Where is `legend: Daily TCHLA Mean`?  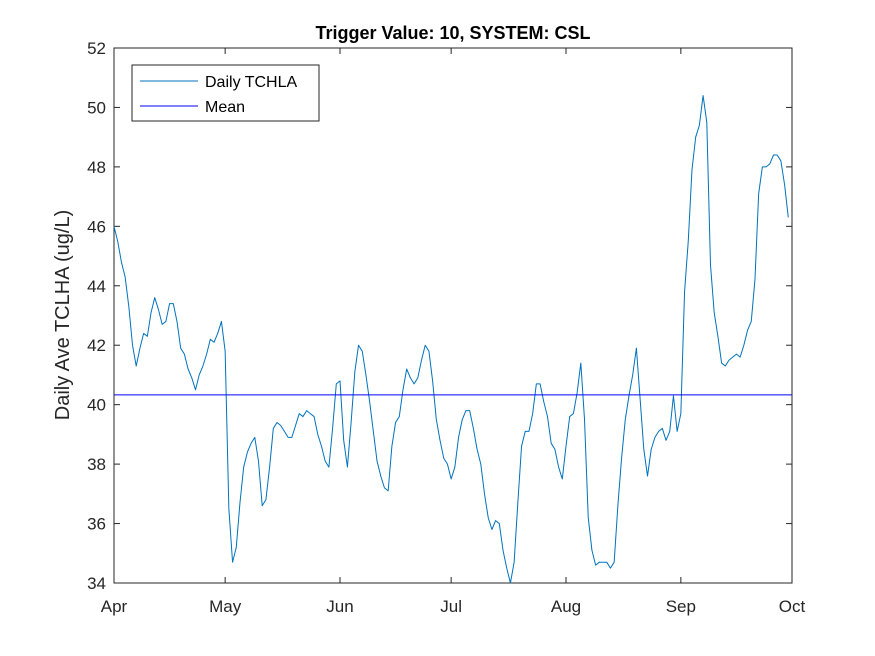 legend: Daily TCHLA Mean is located at coordinates (225, 93).